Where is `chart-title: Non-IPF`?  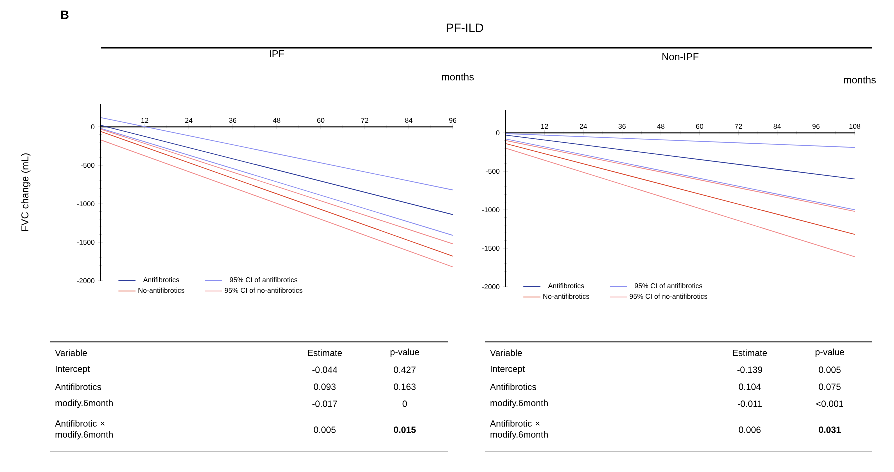 chart-title: Non-IPF is located at coordinates (680, 57).